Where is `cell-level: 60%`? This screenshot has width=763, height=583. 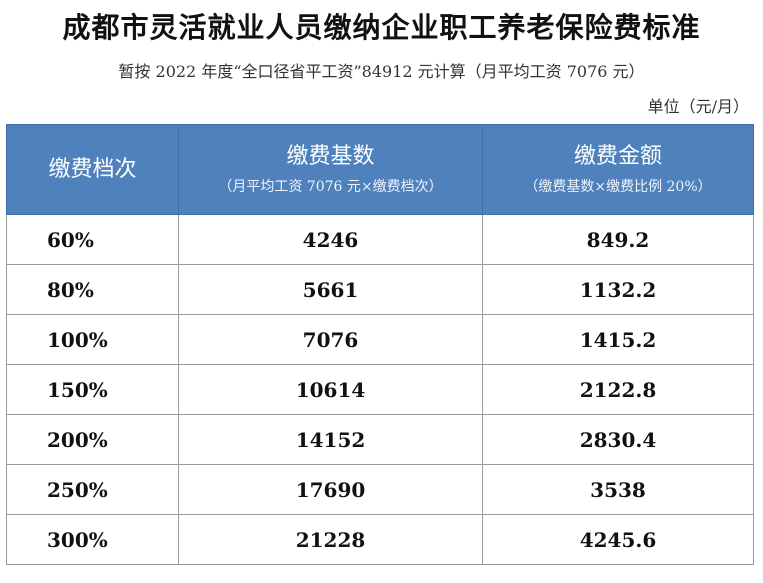
cell-level: 60% is located at coordinates (92, 239).